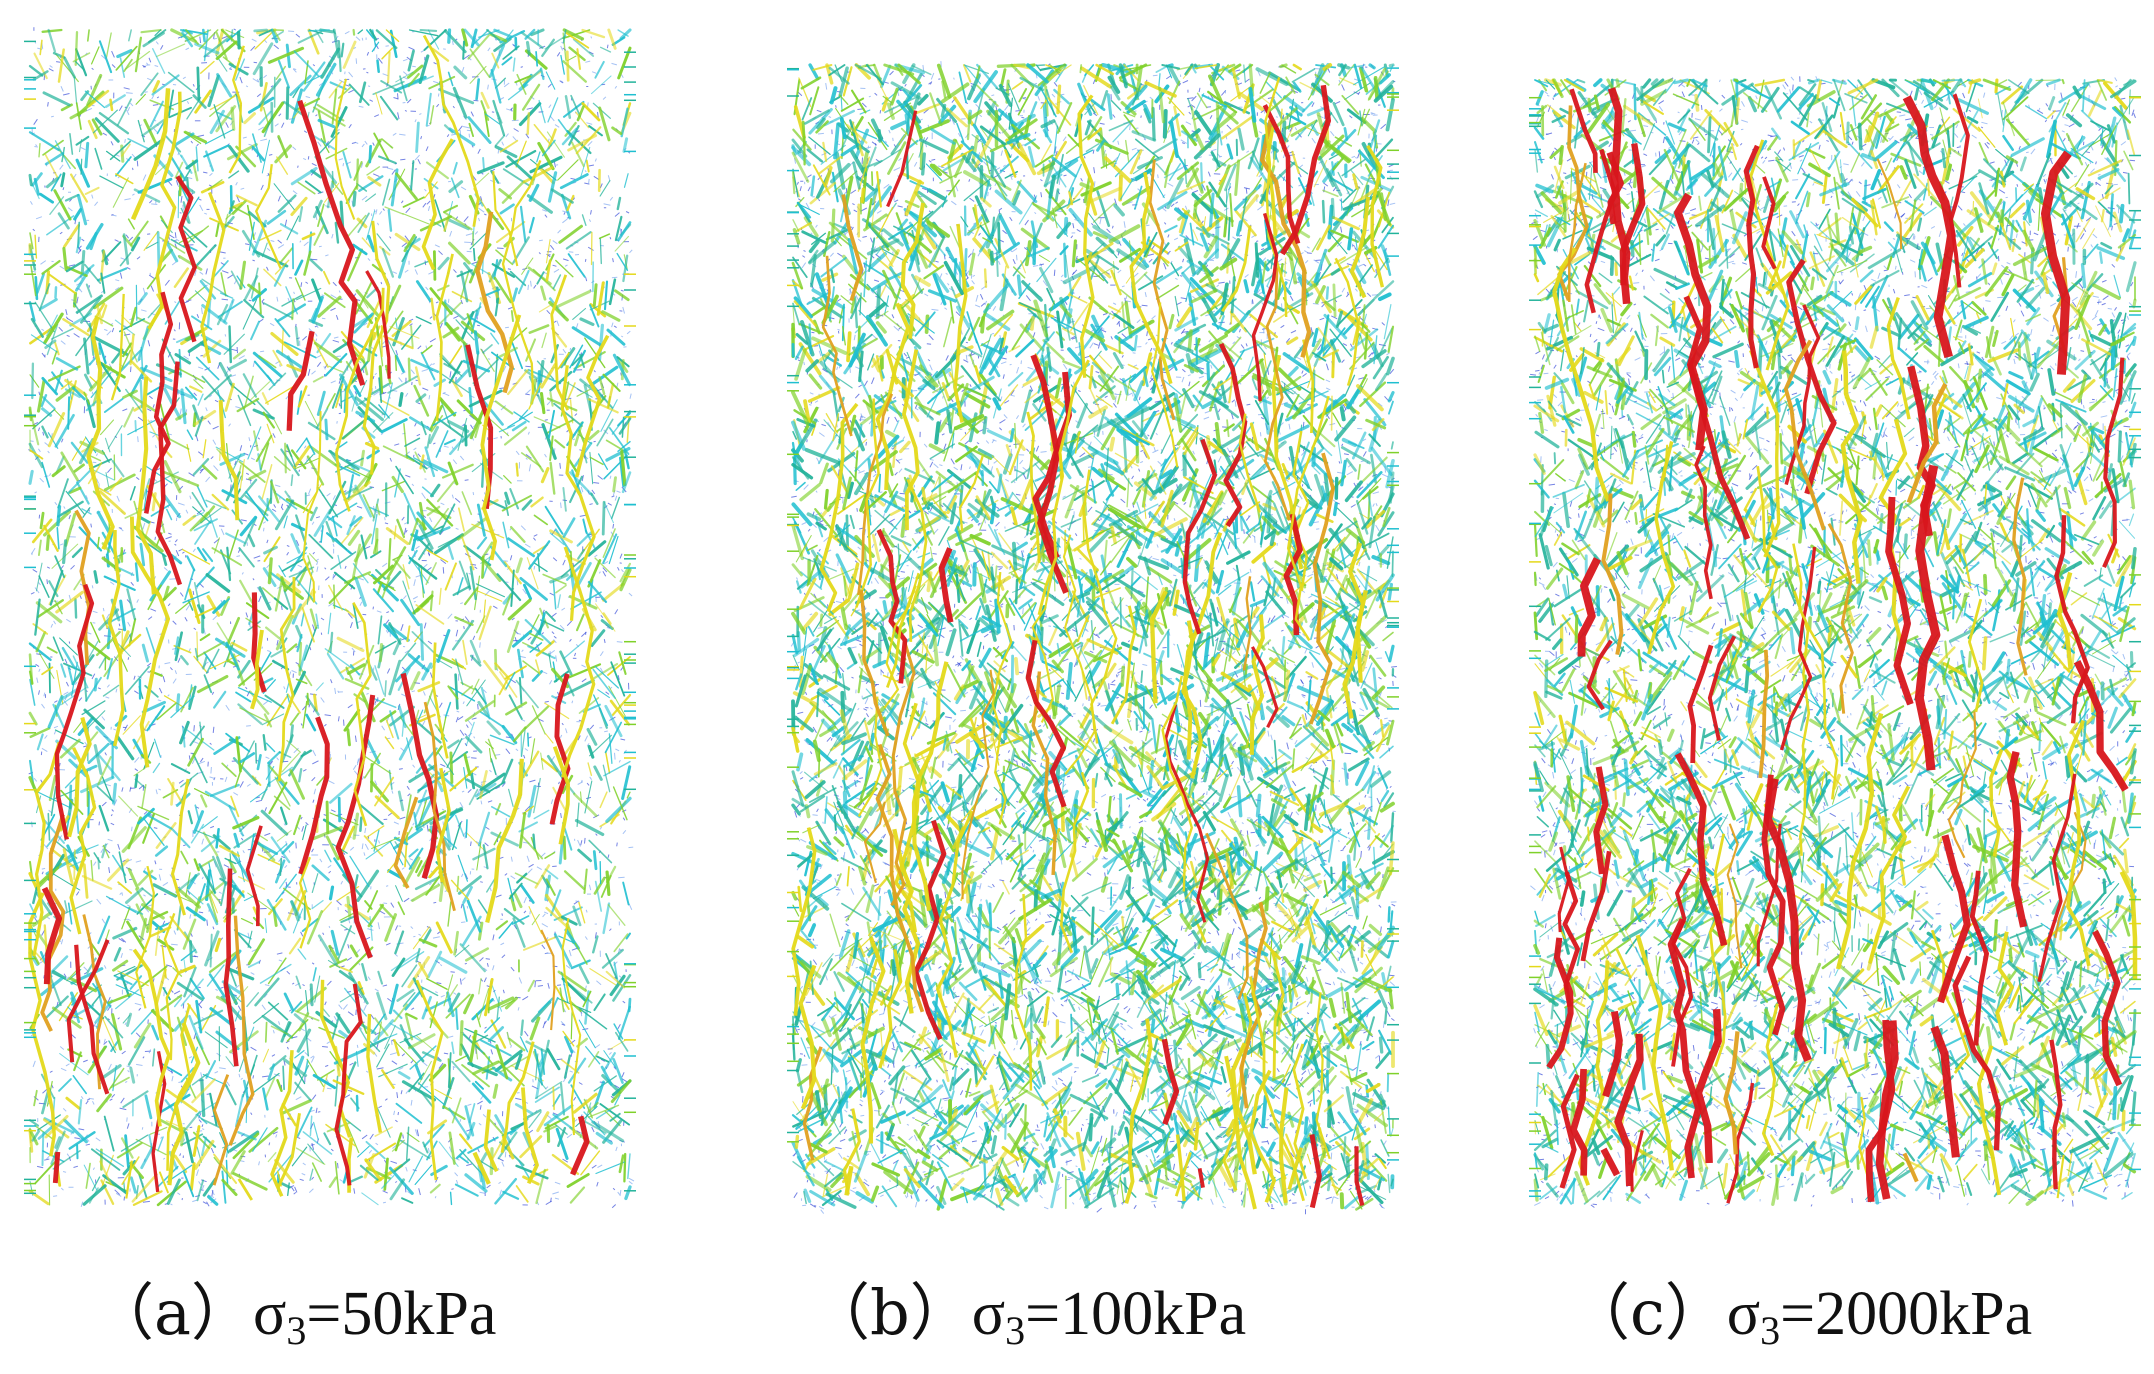 The width and height of the screenshot is (2154, 1374). What do you see at coordinates (1135, 1314) in the screenshot?
I see `caption-b-value: =100kPa` at bounding box center [1135, 1314].